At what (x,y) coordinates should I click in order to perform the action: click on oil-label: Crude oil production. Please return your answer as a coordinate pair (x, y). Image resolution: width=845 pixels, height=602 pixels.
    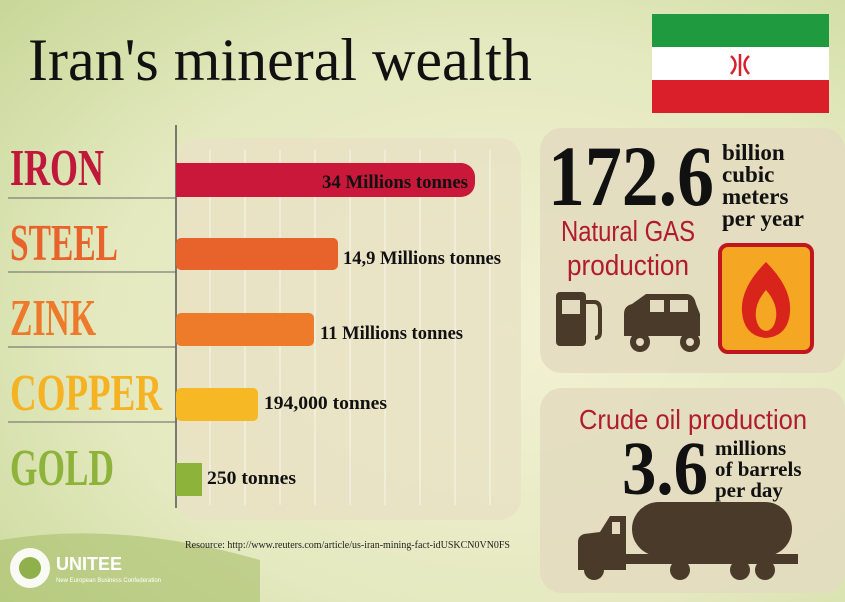
    Looking at the image, I should click on (693, 419).